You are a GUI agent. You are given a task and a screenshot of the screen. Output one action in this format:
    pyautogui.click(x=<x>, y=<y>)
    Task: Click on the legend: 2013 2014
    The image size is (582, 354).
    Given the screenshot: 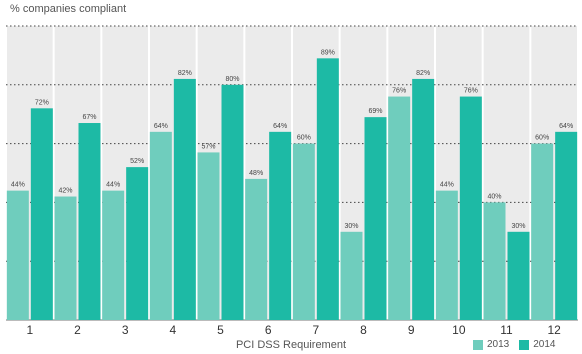 What is the action you would take?
    pyautogui.click(x=519, y=344)
    